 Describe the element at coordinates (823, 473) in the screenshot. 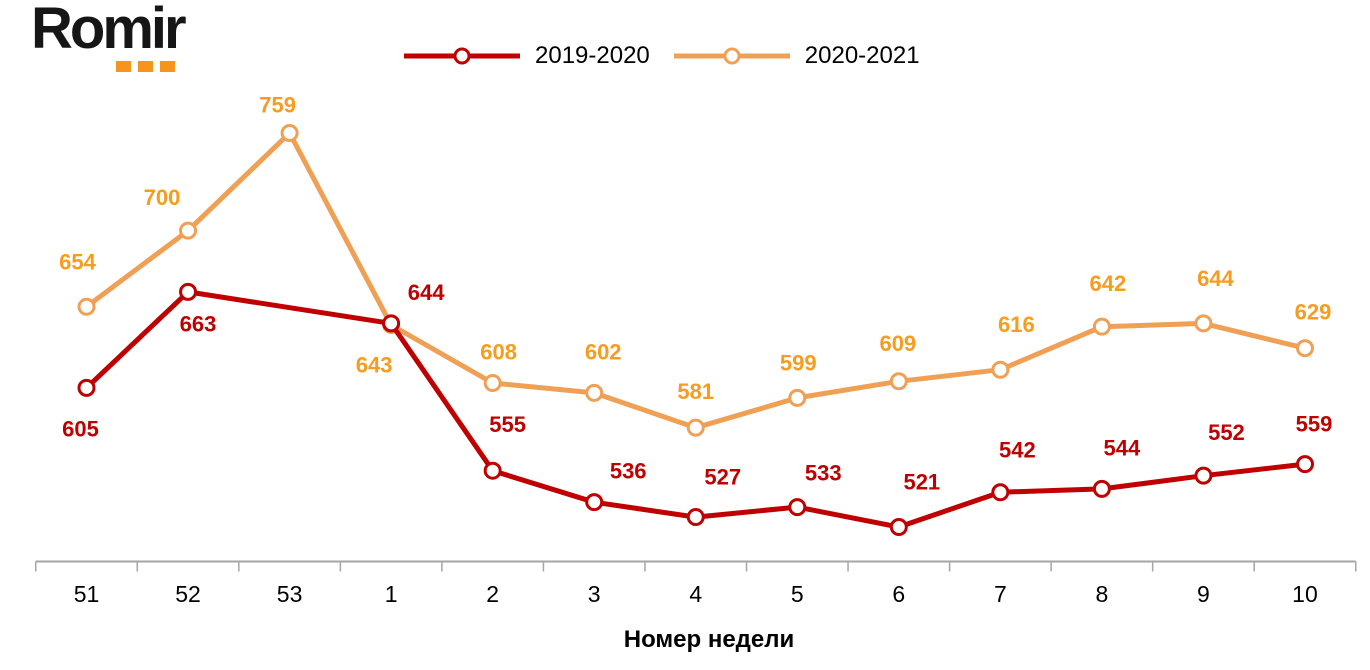

I see `data-label-2019-2020-week-5: 533` at that location.